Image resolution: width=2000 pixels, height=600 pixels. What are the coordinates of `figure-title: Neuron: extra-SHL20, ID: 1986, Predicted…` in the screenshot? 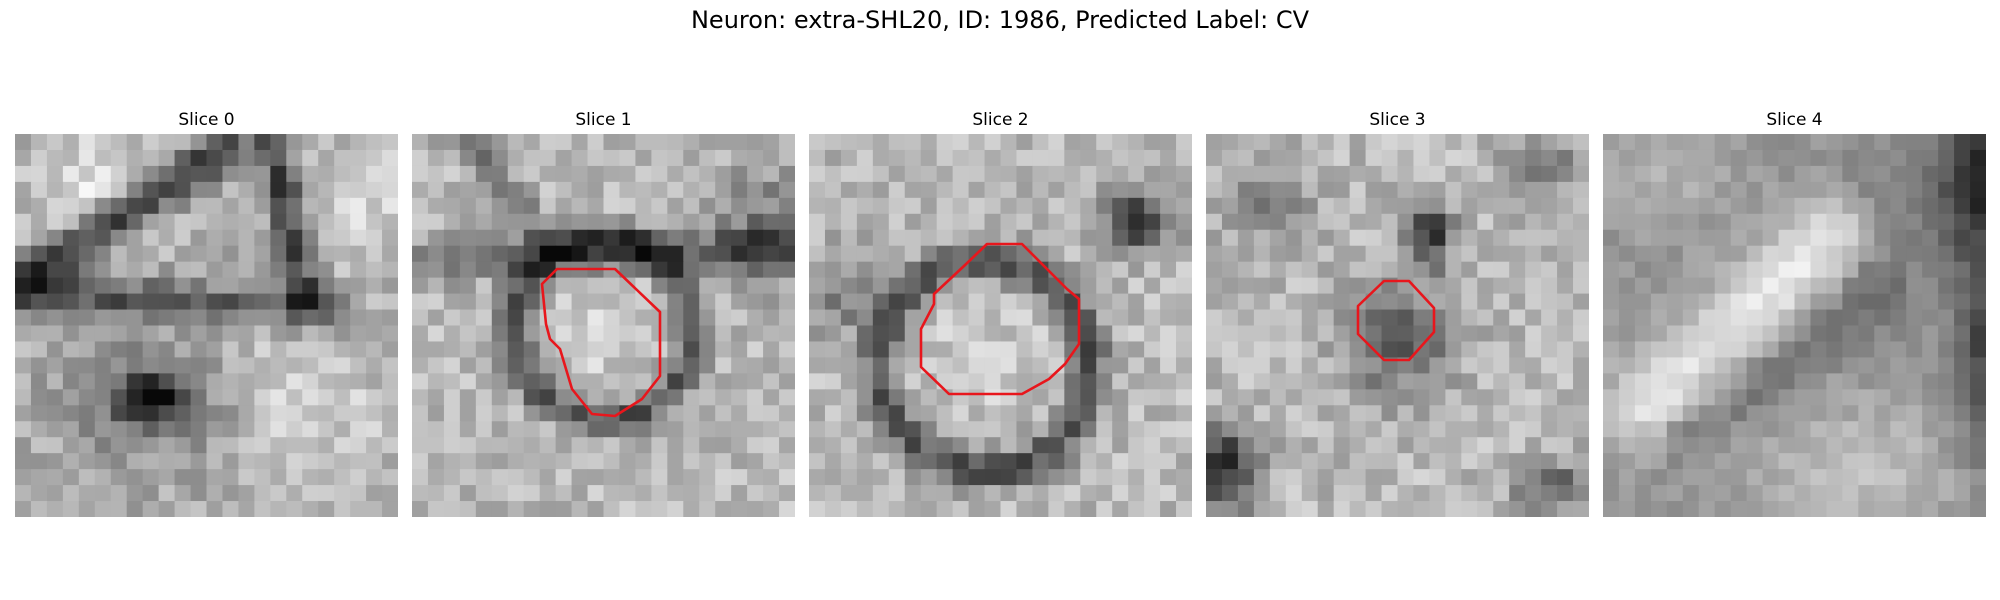 It's located at (1000, 20).